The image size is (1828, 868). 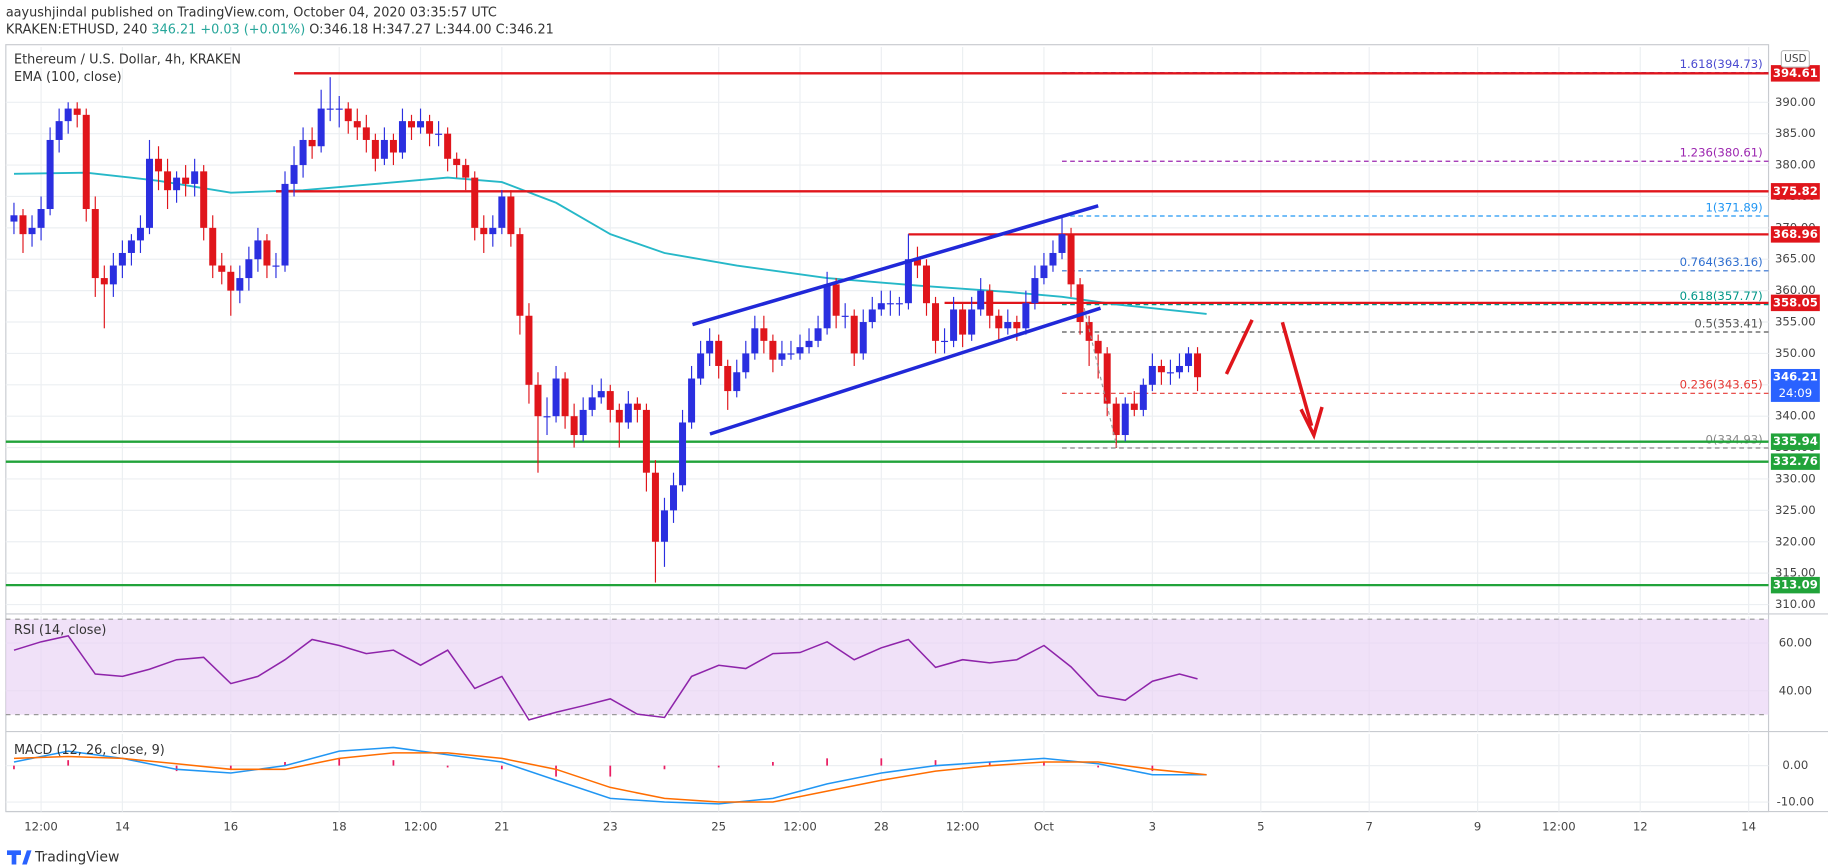 I want to click on symbol: KRAKEN:ETHUSD, 240, so click(x=77, y=29).